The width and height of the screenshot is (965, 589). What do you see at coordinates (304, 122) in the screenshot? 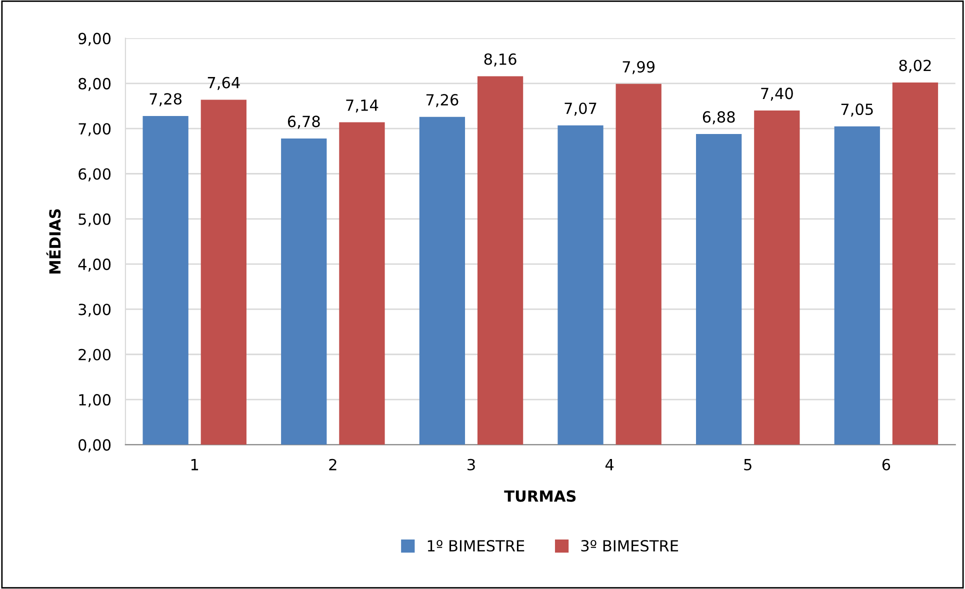
I see `data-label: 6,78` at bounding box center [304, 122].